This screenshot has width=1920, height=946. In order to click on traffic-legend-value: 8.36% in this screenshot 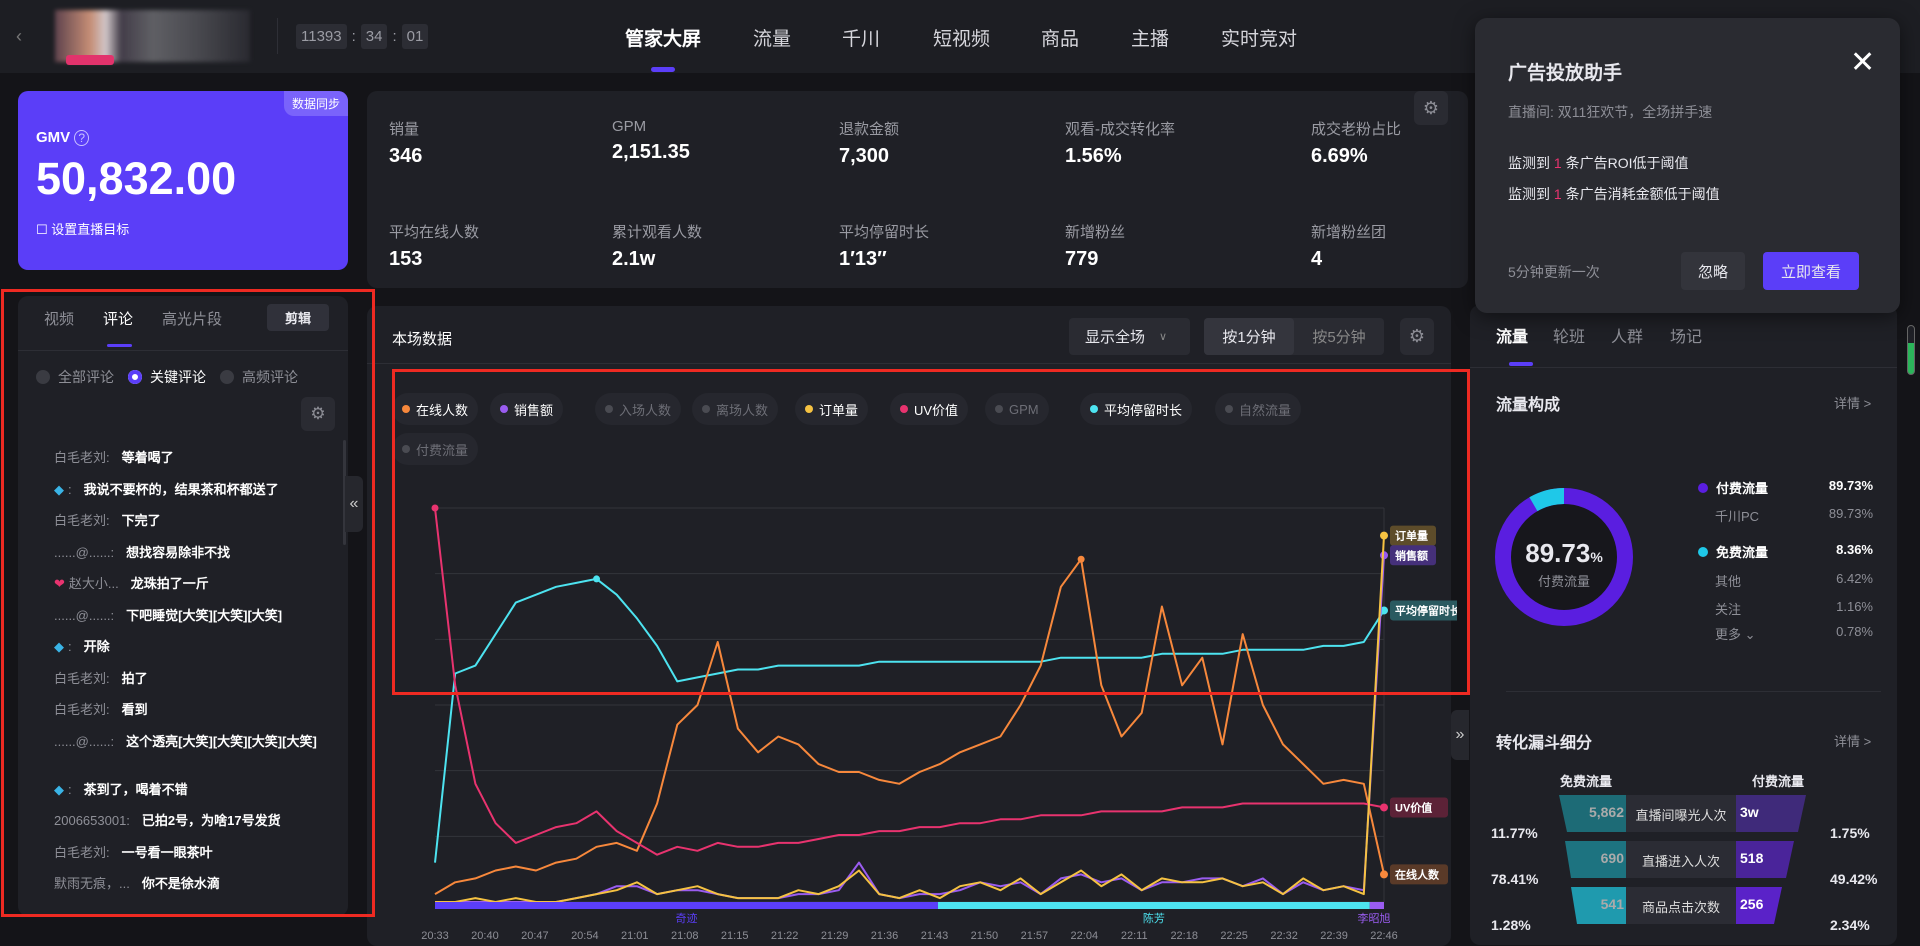, I will do `click(1854, 549)`.